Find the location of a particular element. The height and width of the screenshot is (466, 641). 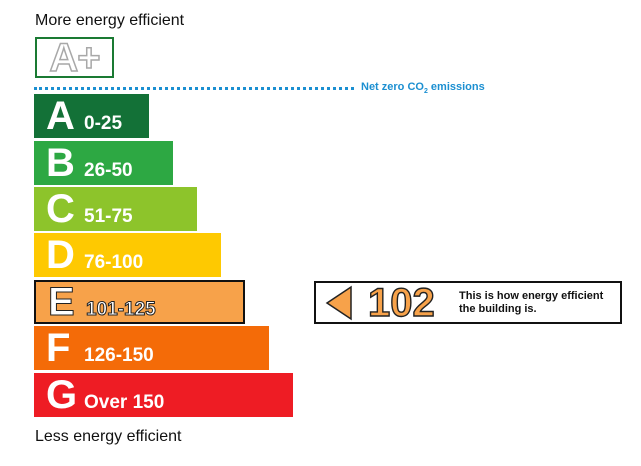

net-zero-divider is located at coordinates (194, 88).